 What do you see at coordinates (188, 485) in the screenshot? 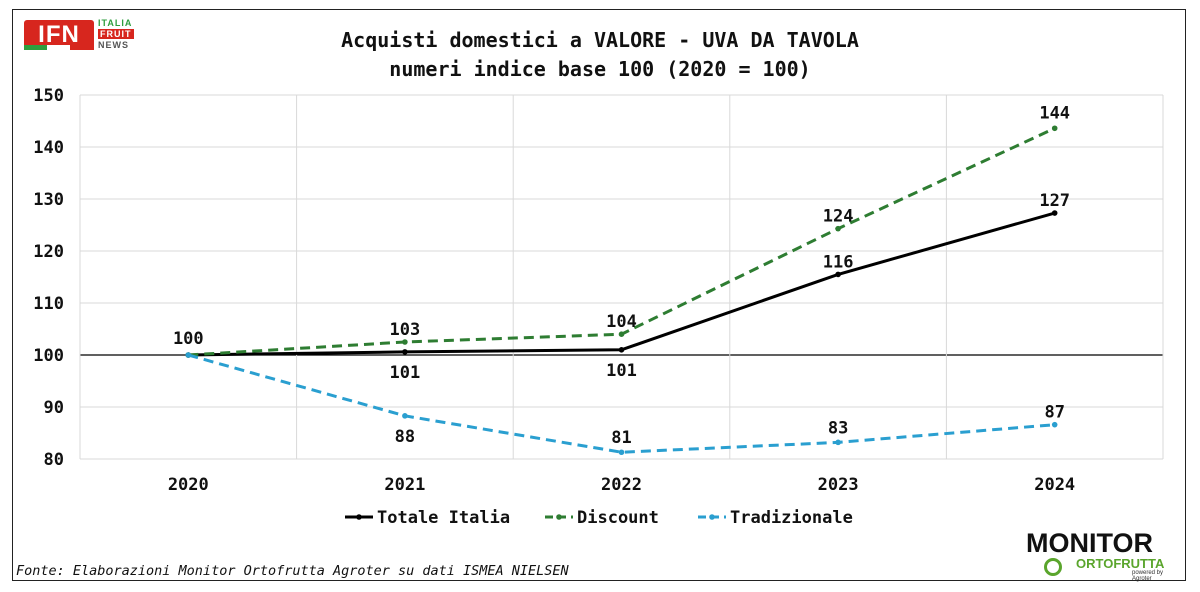
I see `x-tick-label: 2020` at bounding box center [188, 485].